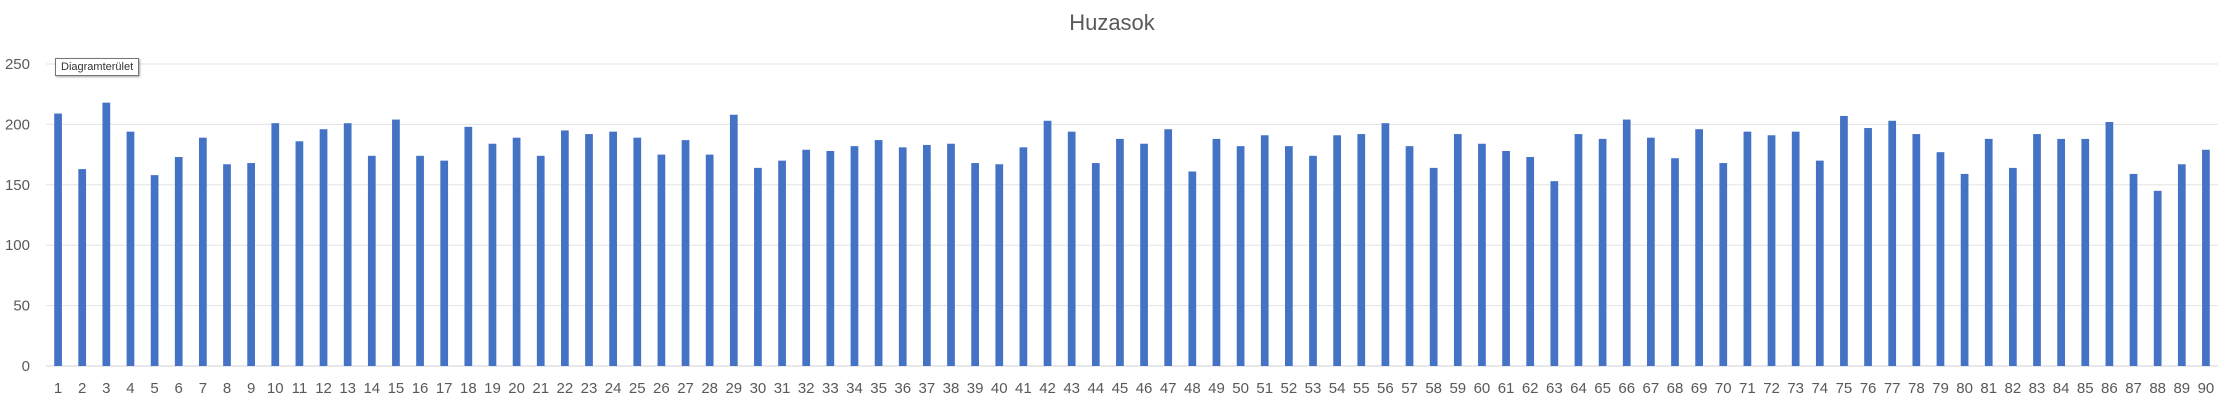 Image resolution: width=2224 pixels, height=403 pixels. I want to click on x-tick-label: 89, so click(2181, 388).